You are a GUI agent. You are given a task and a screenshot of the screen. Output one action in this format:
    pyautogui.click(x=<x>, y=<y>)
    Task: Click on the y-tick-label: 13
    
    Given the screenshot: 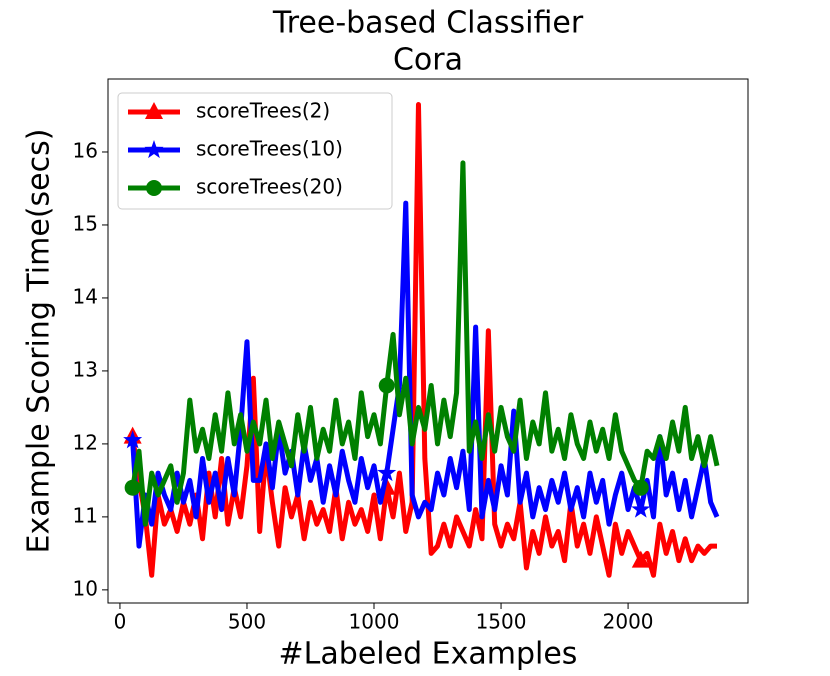 What is the action you would take?
    pyautogui.click(x=85, y=369)
    